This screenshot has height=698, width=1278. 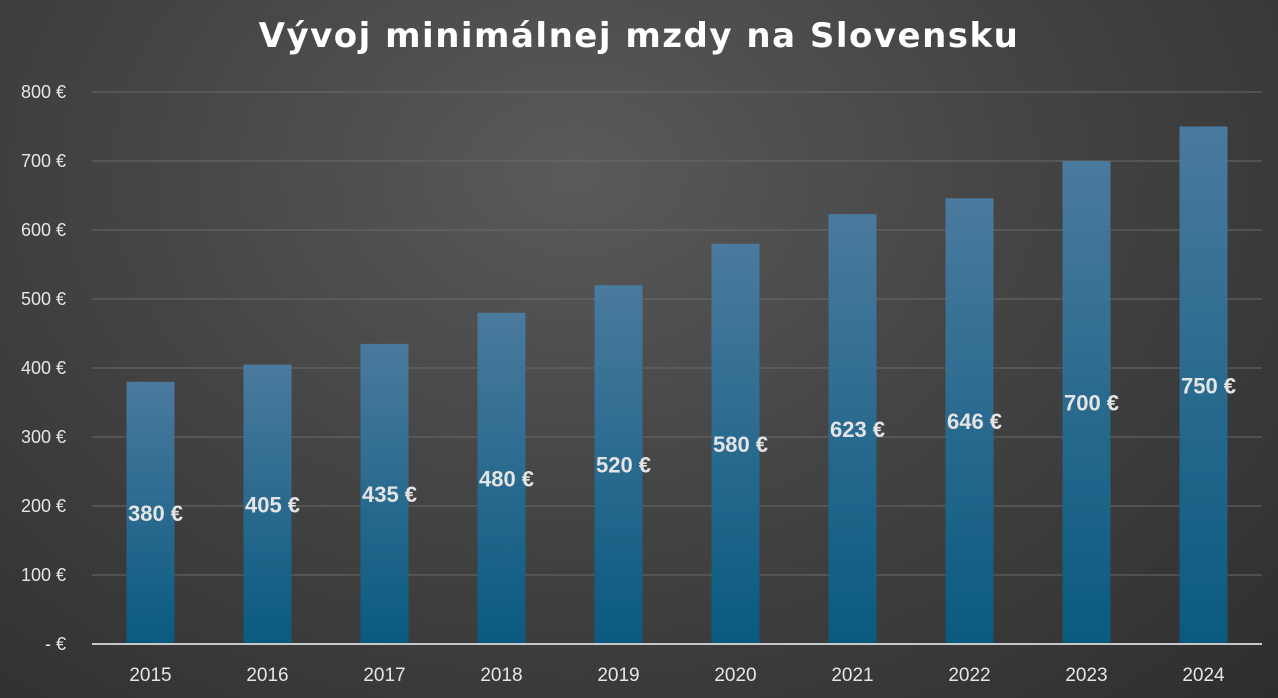 I want to click on bar-2021, so click(x=852, y=429).